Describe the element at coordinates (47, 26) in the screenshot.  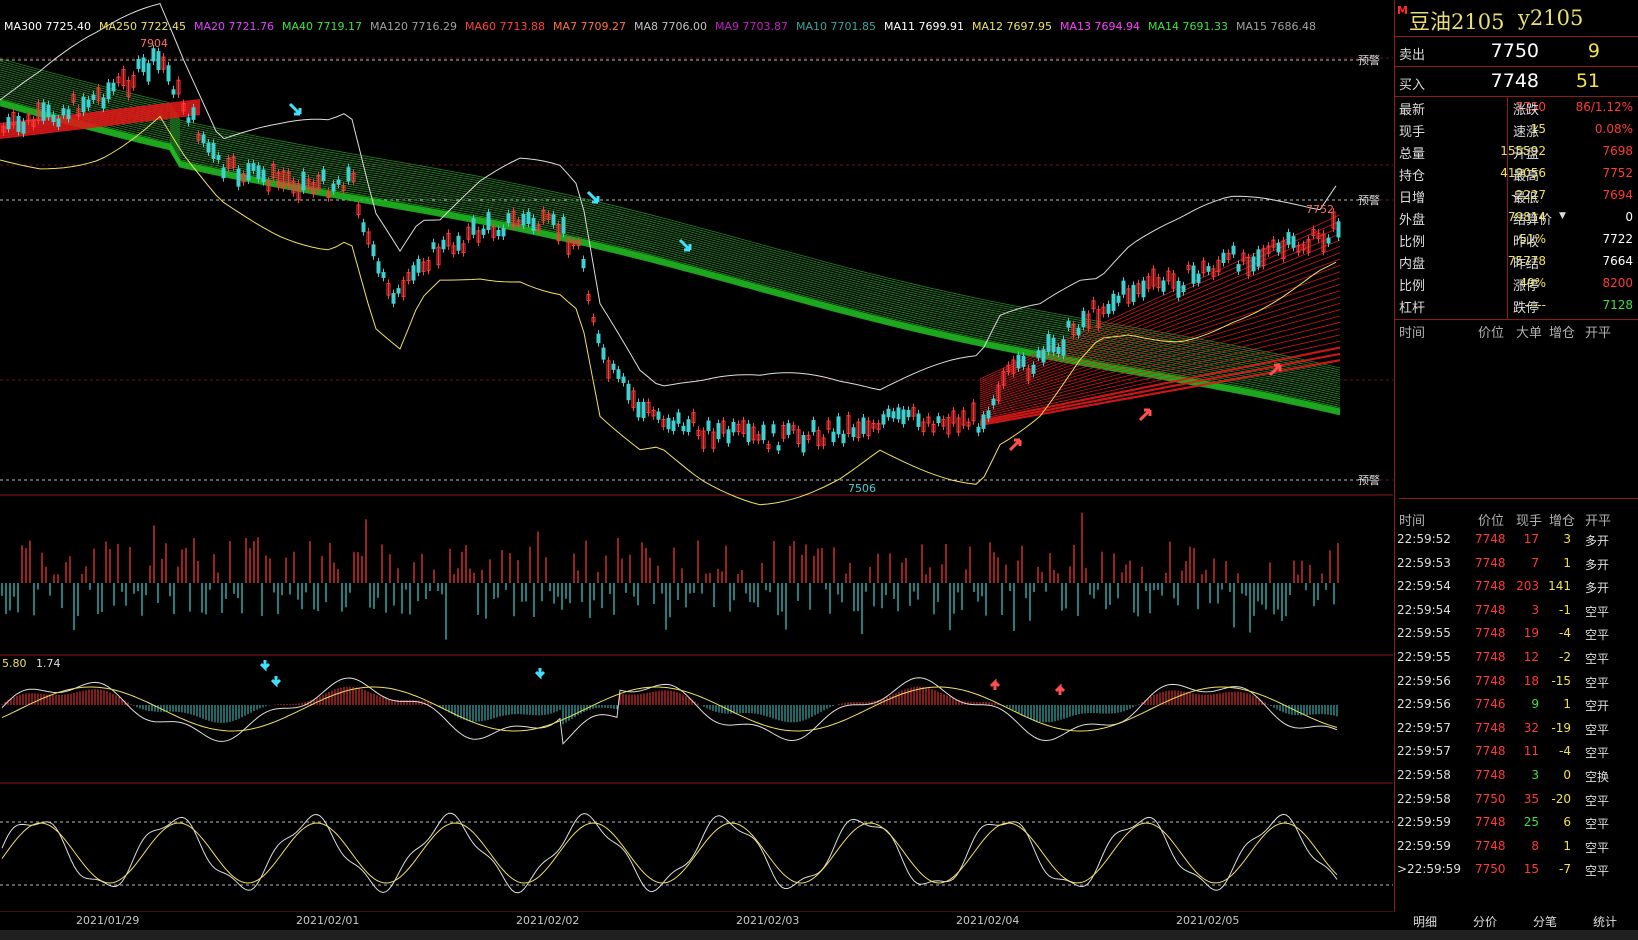
I see `ma-legend-item: MA300 7725.40` at that location.